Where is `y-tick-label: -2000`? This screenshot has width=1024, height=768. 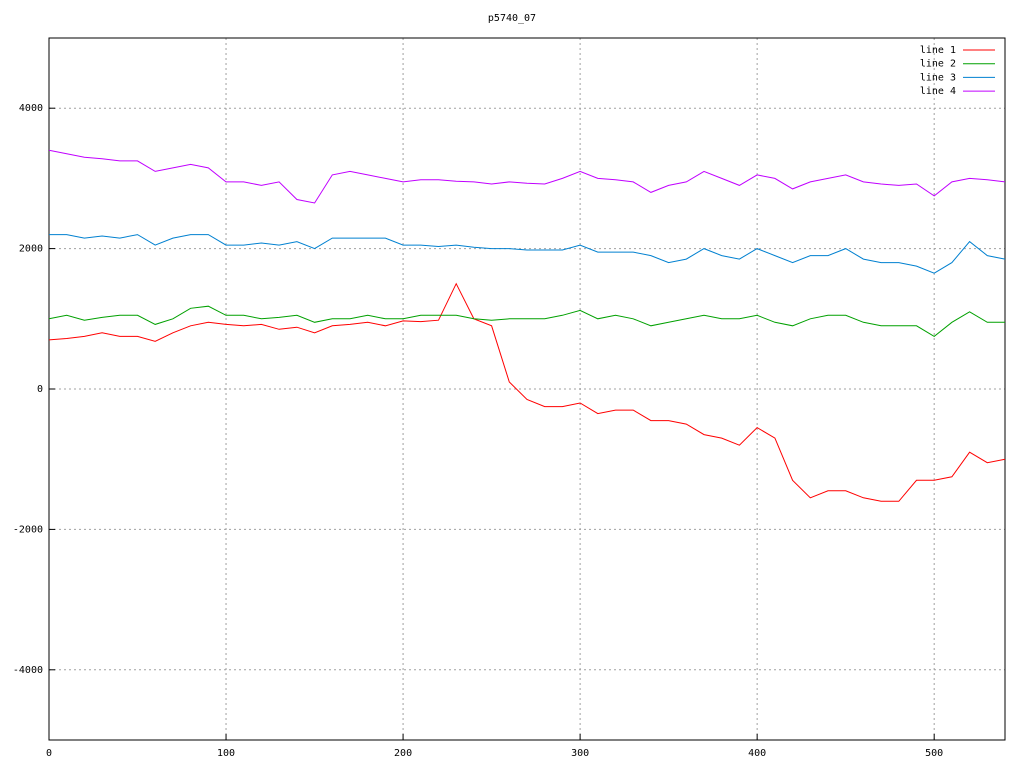
y-tick-label: -2000 is located at coordinates (28, 529).